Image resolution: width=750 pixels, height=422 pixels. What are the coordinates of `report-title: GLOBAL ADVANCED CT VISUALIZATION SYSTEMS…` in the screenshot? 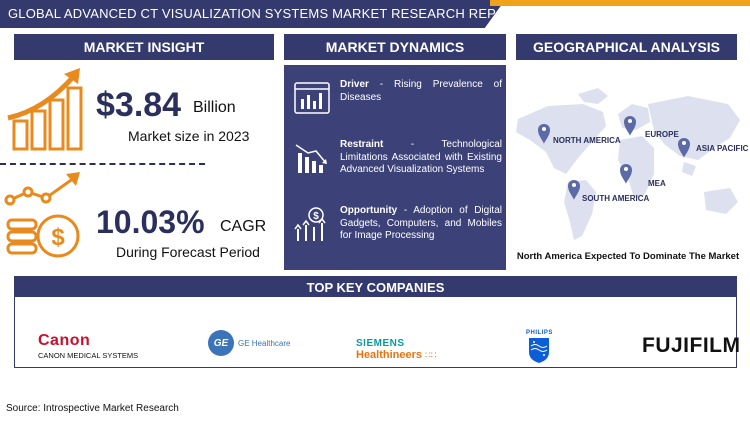 It's located at (266, 13).